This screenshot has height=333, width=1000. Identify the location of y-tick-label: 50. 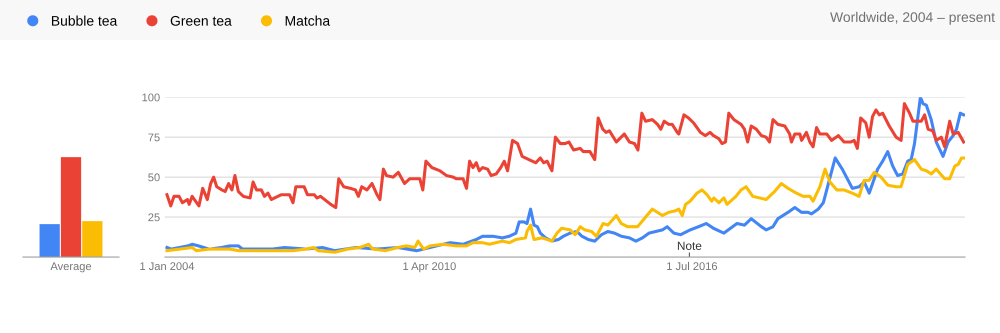
(154, 177).